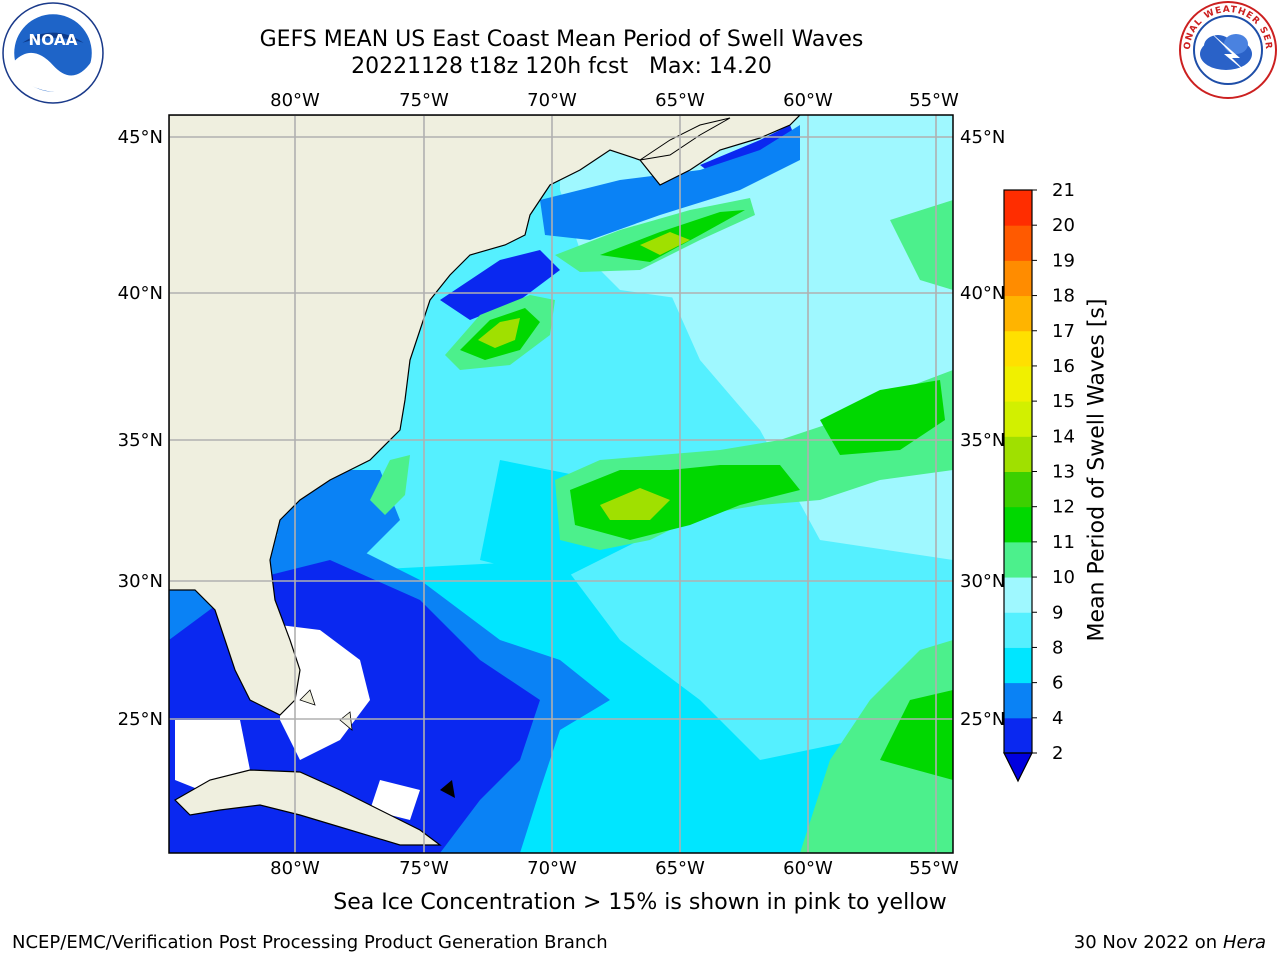 The width and height of the screenshot is (1280, 960). What do you see at coordinates (500, 285) in the screenshot?
I see `region-2s-north` at bounding box center [500, 285].